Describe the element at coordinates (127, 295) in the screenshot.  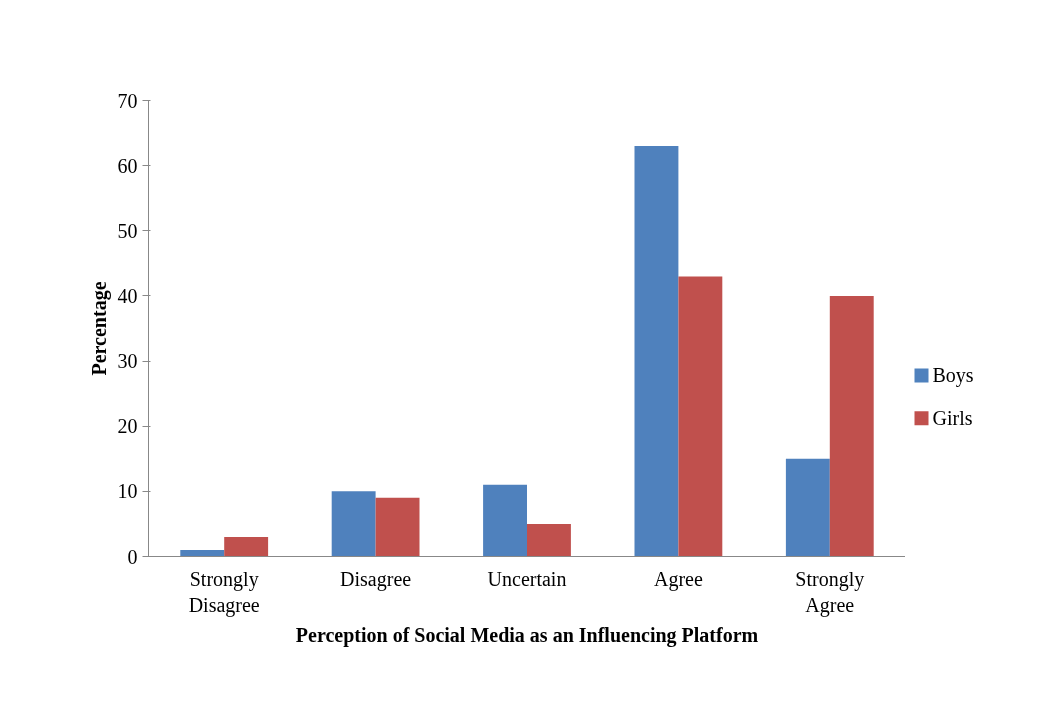
I see `y-tick-label: 40` at that location.